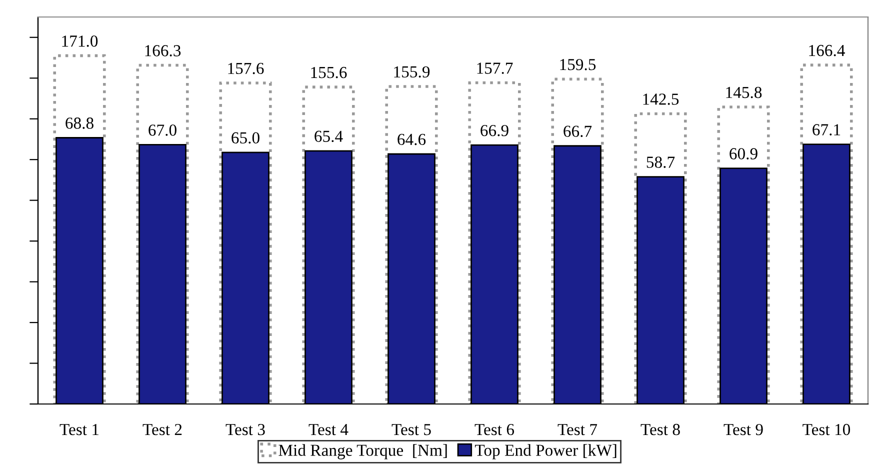  What do you see at coordinates (79, 430) in the screenshot?
I see `x-tick-label: Test 1` at bounding box center [79, 430].